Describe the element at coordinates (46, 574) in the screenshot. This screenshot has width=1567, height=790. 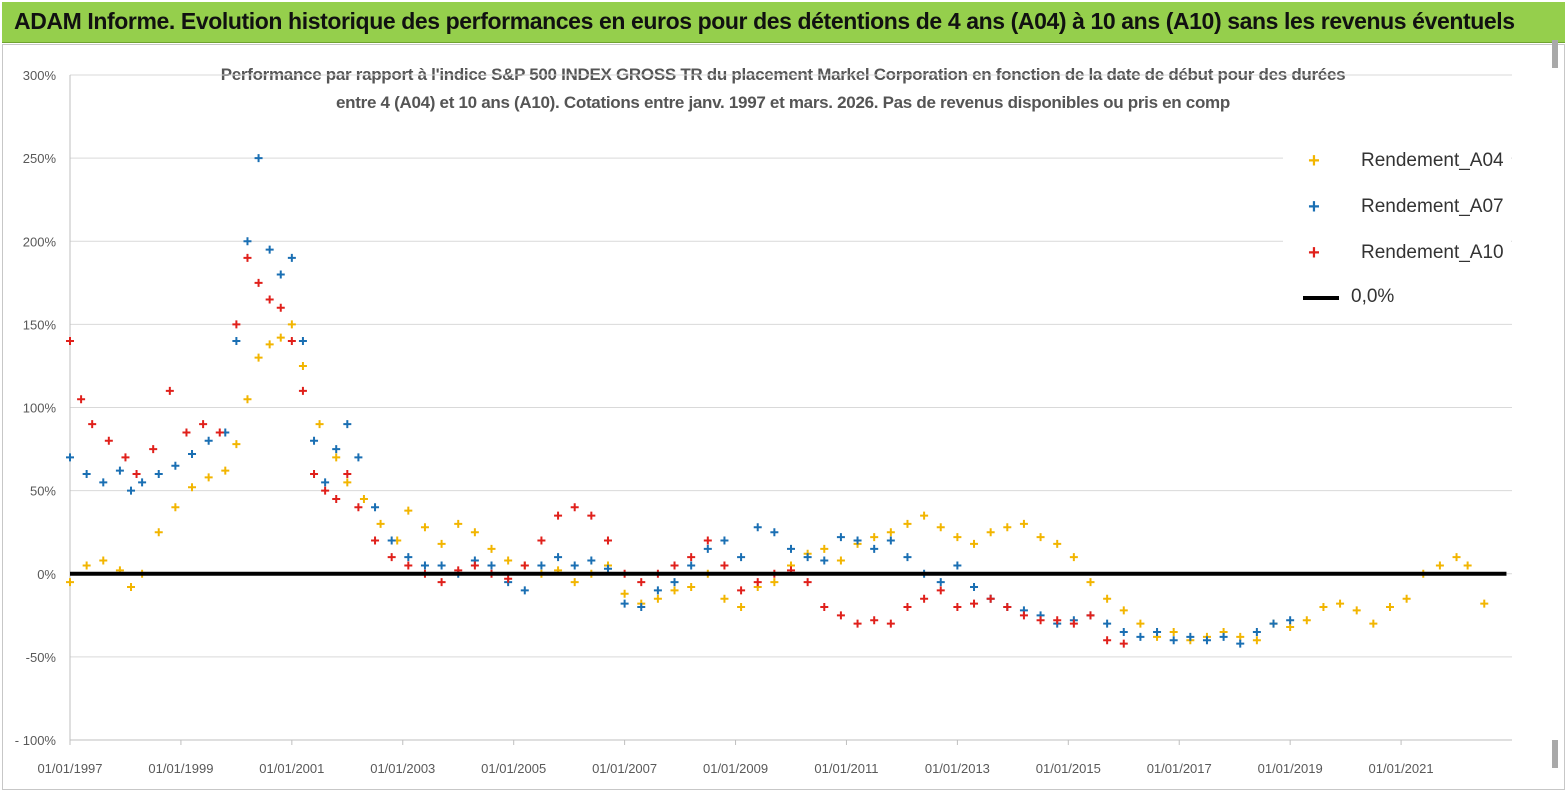
I see `y-tick-label: 0%` at that location.